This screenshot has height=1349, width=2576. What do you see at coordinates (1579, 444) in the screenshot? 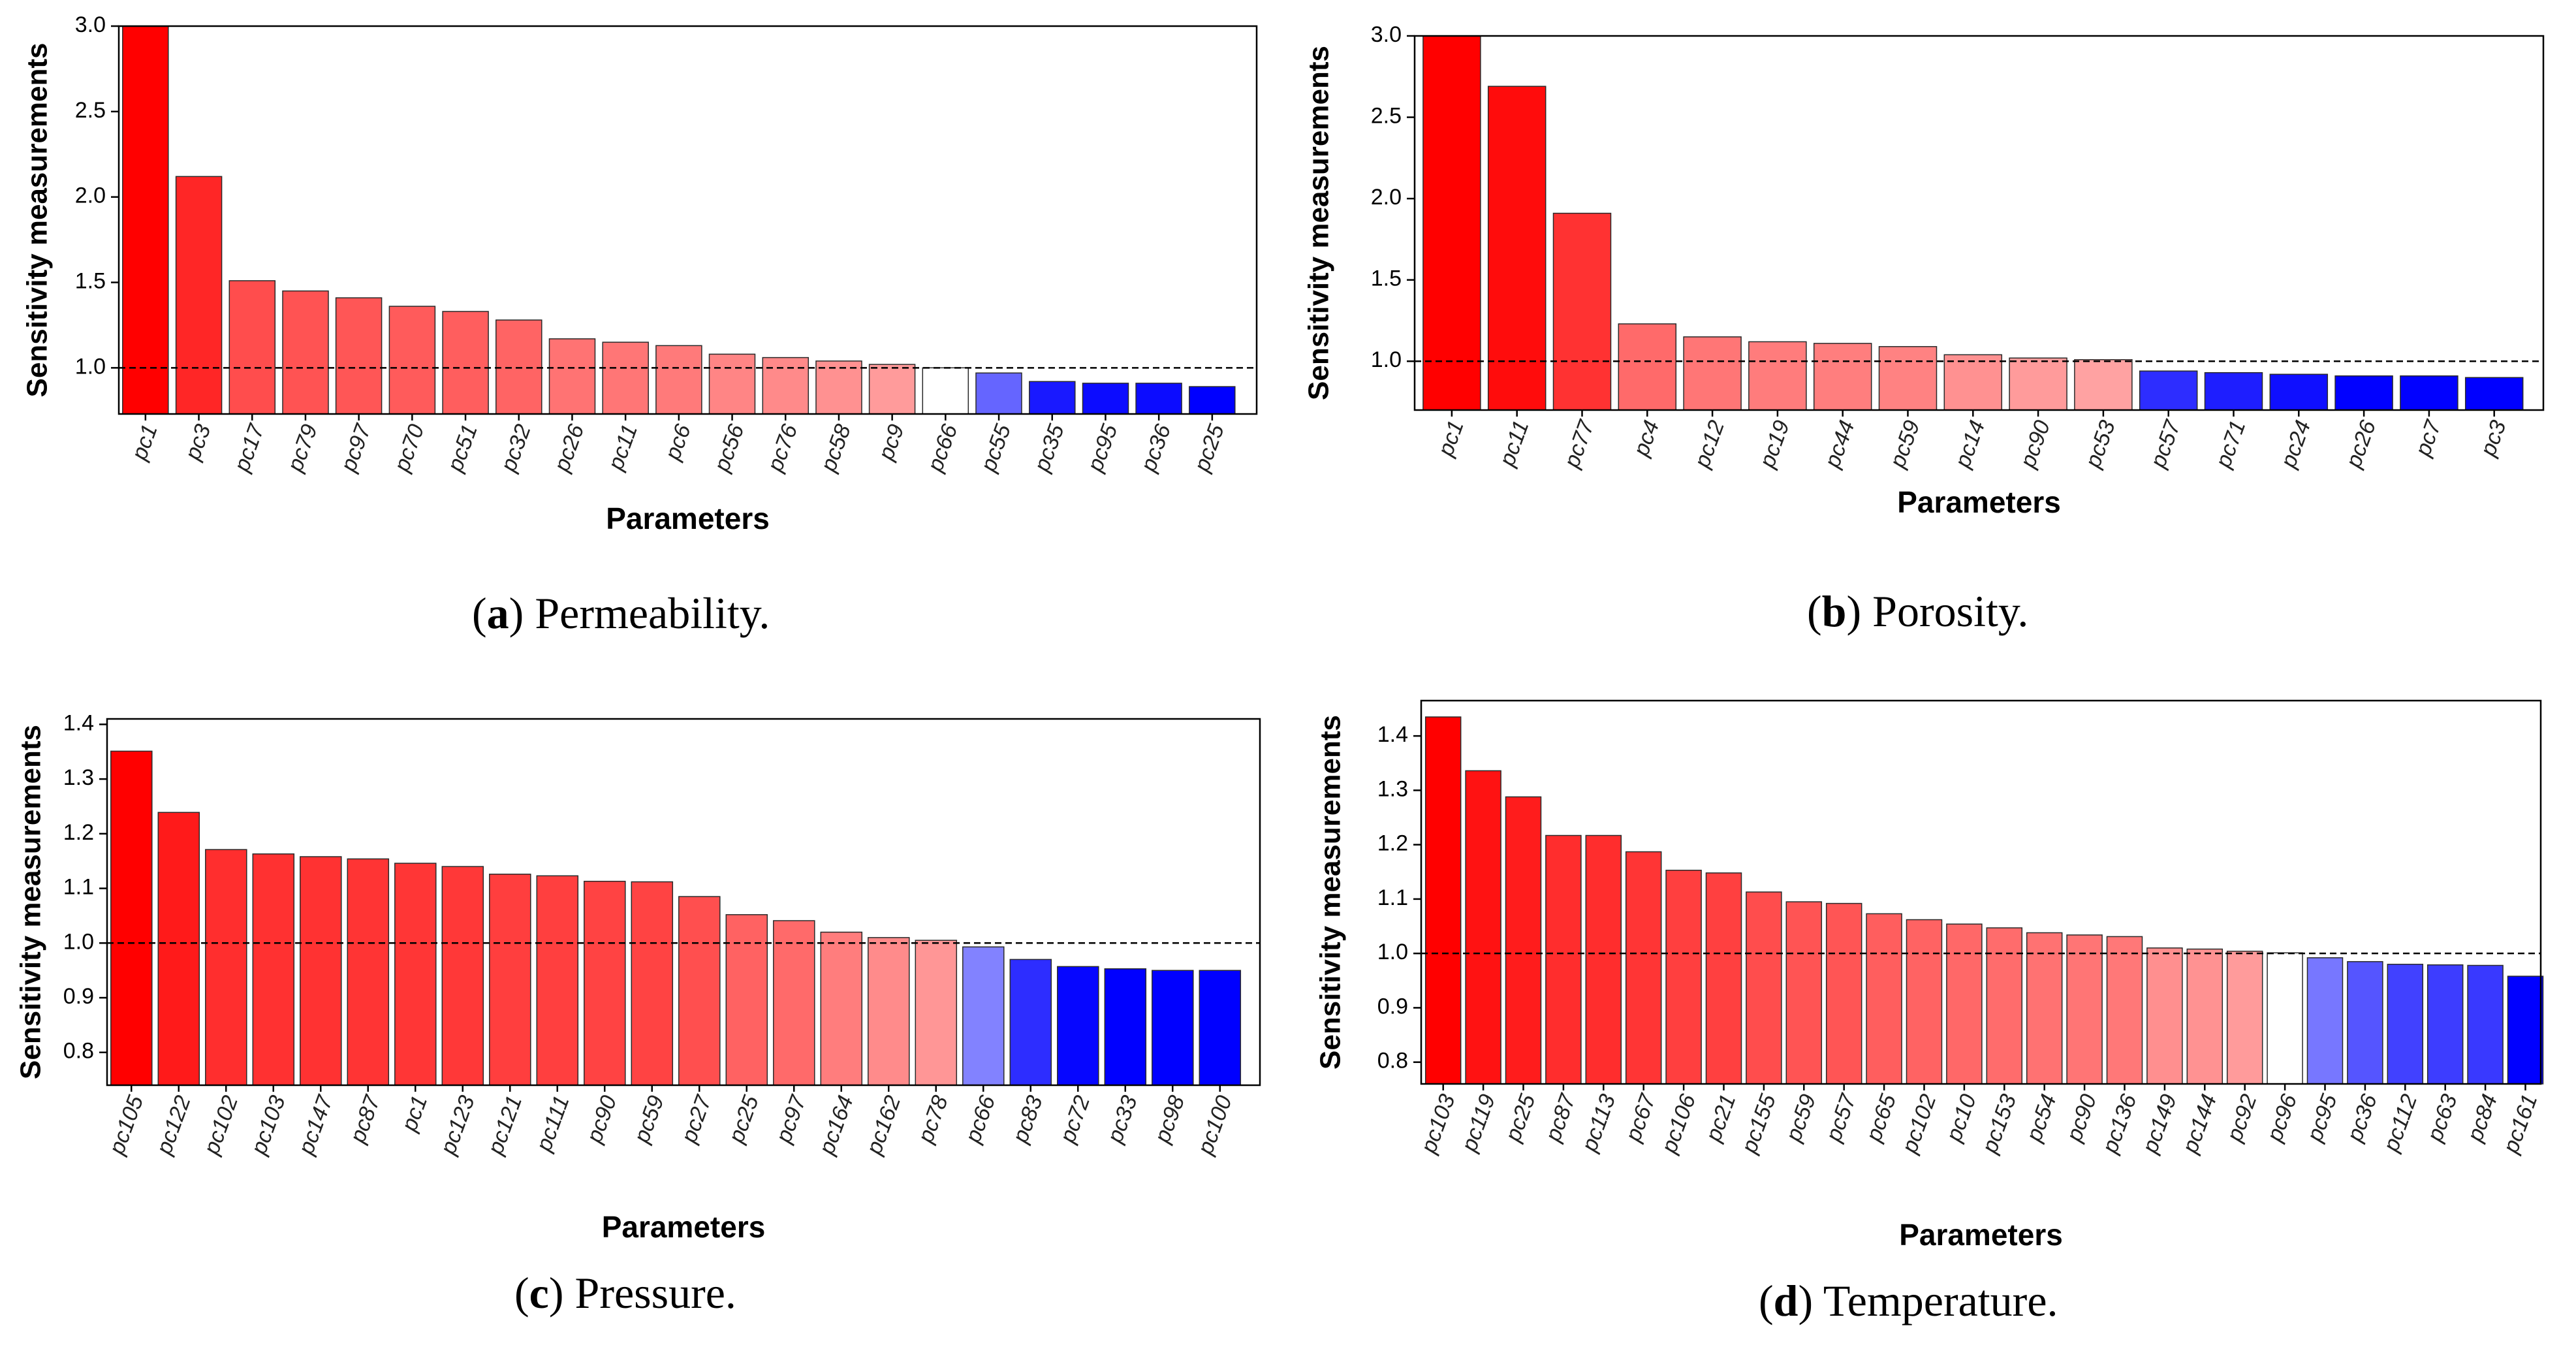
I see `x-tick-label: pc77` at bounding box center [1579, 444].